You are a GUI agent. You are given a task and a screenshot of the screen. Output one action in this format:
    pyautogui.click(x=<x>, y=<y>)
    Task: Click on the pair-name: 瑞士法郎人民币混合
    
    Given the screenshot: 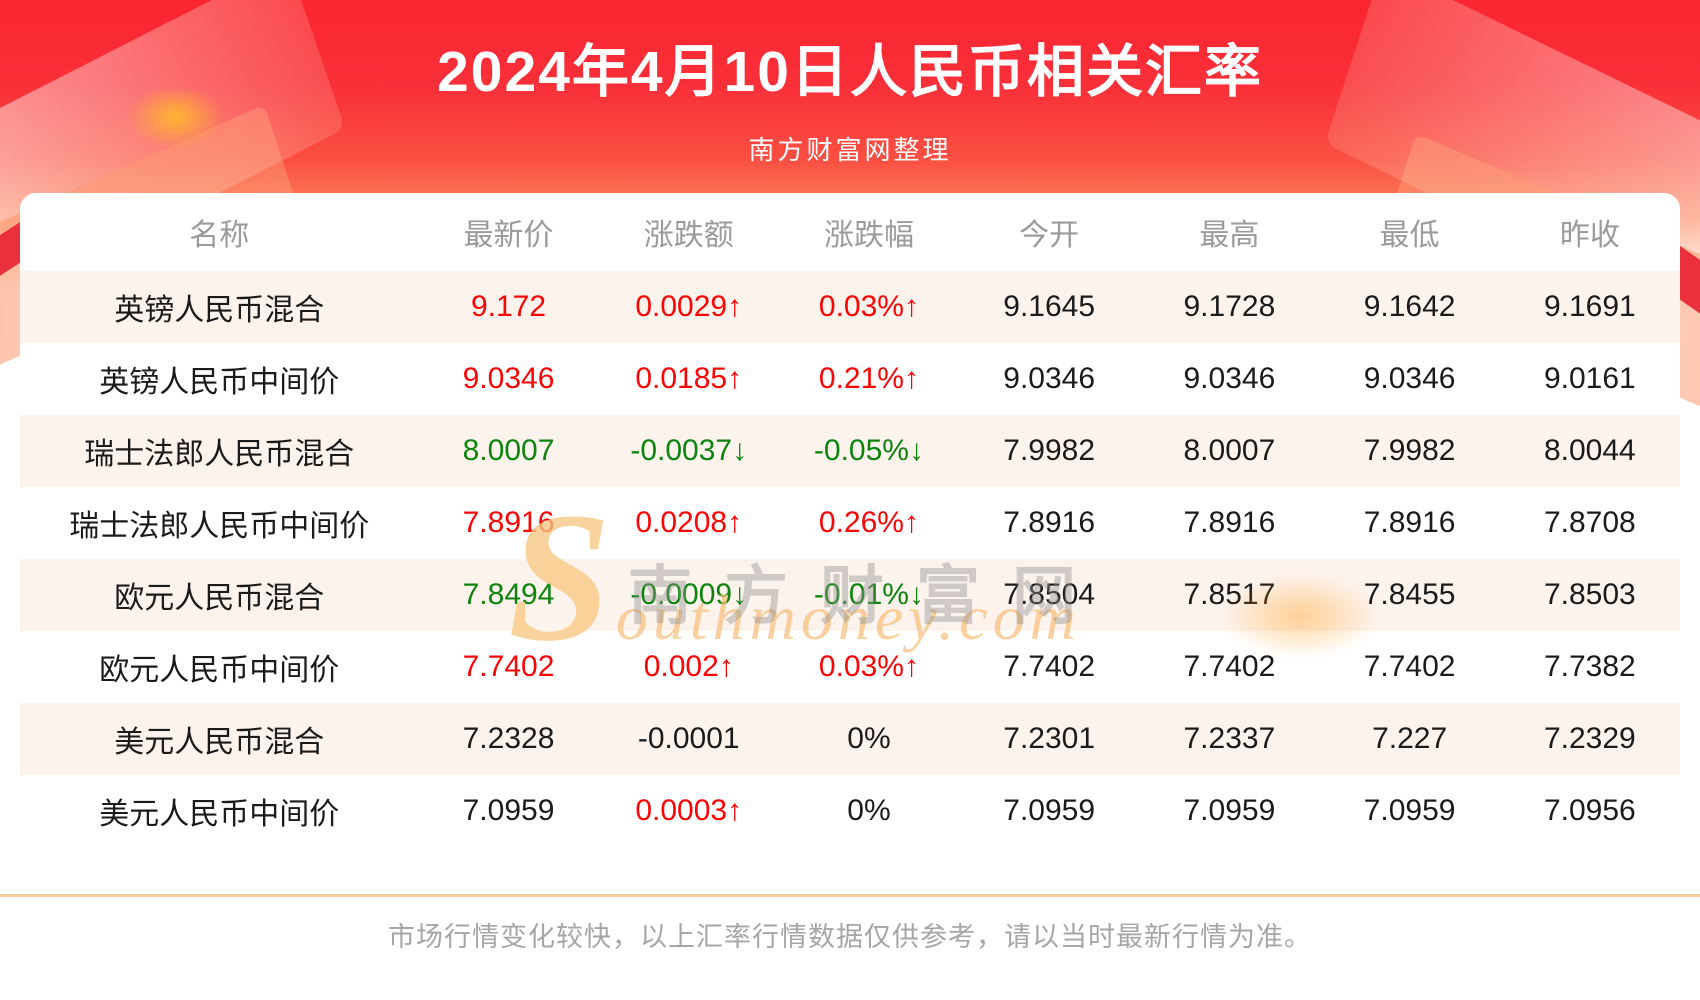 What is the action you would take?
    pyautogui.click(x=219, y=454)
    